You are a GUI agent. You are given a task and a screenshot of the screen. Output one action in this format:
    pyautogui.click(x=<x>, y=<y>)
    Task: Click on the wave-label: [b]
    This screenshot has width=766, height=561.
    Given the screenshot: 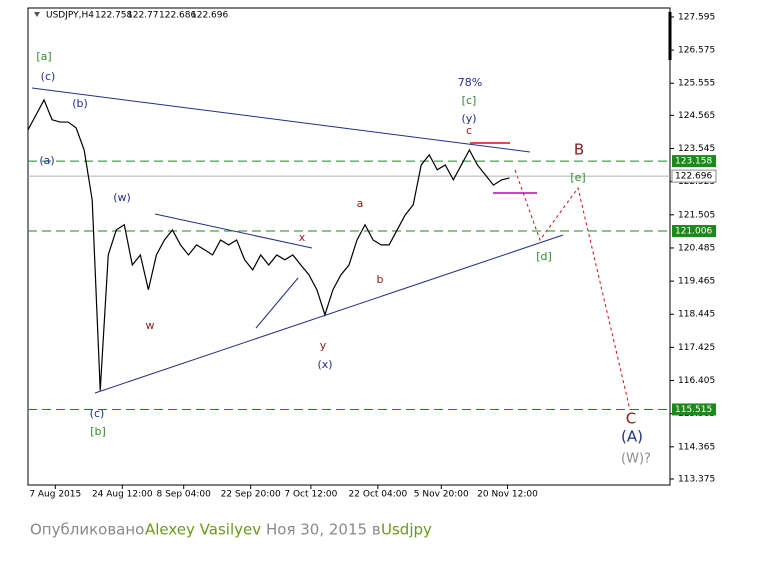 What is the action you would take?
    pyautogui.click(x=98, y=431)
    